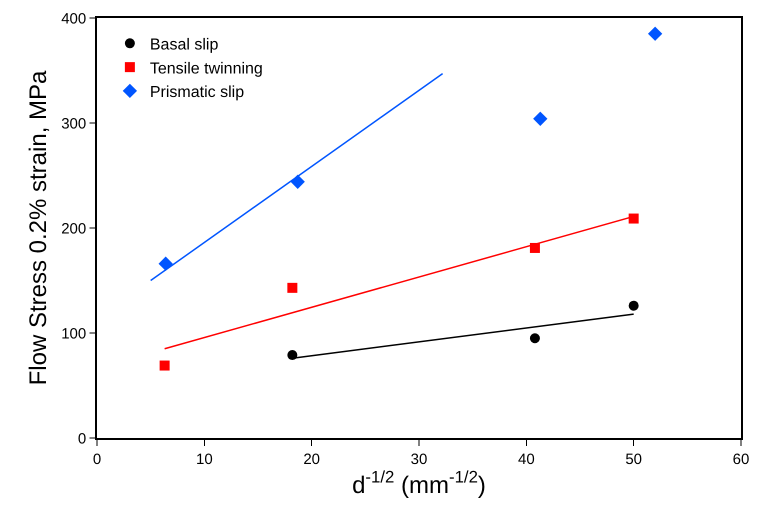  Describe the element at coordinates (73, 19) in the screenshot. I see `y-tick-label: 400` at that location.